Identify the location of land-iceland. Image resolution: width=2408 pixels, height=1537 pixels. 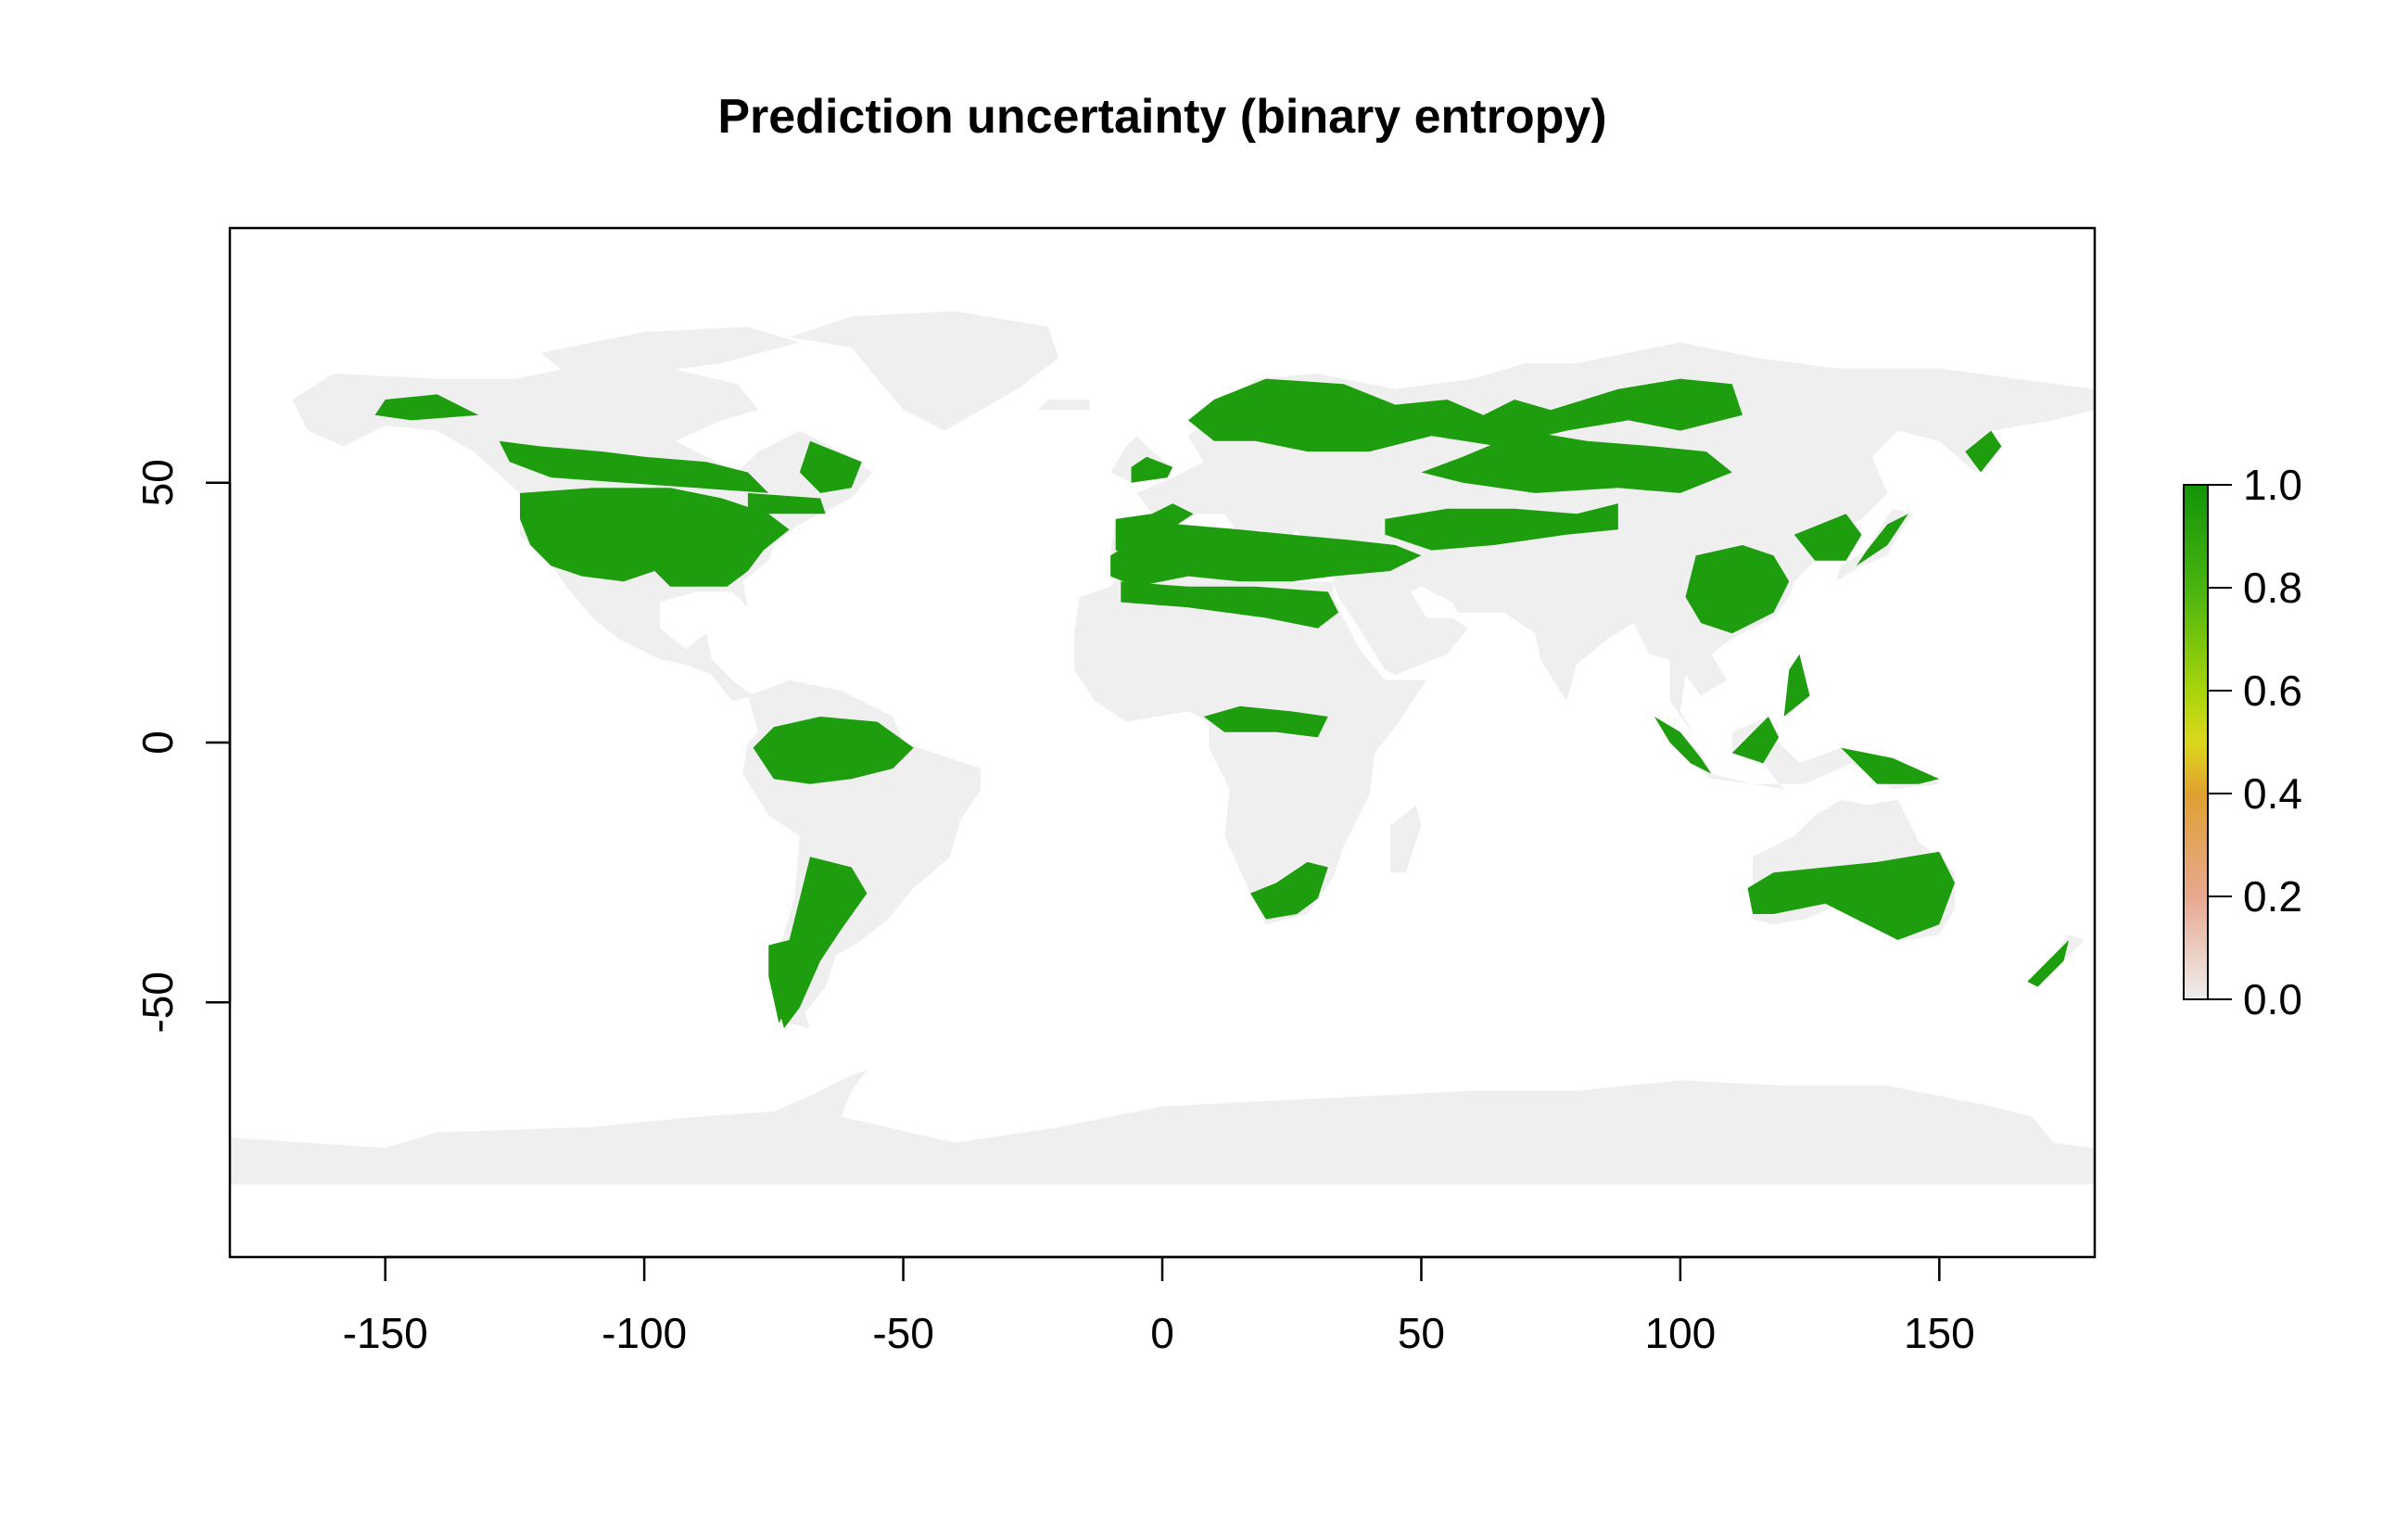
(1063, 405).